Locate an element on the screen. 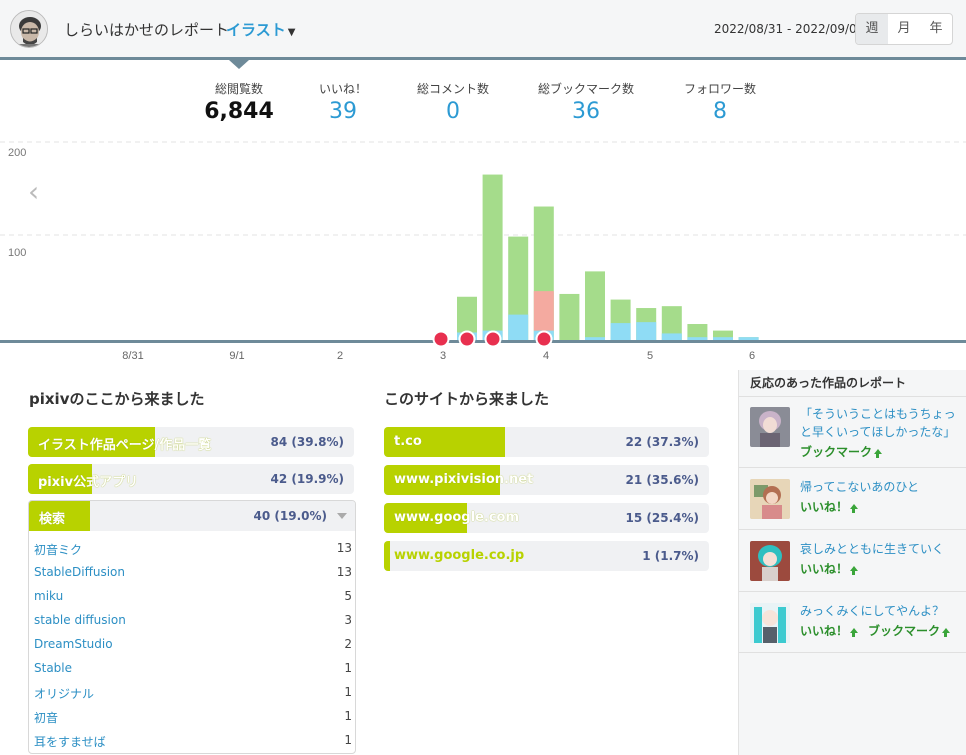 Image resolution: width=966 pixels, height=755 pixels. source-name: 検索 is located at coordinates (52, 519).